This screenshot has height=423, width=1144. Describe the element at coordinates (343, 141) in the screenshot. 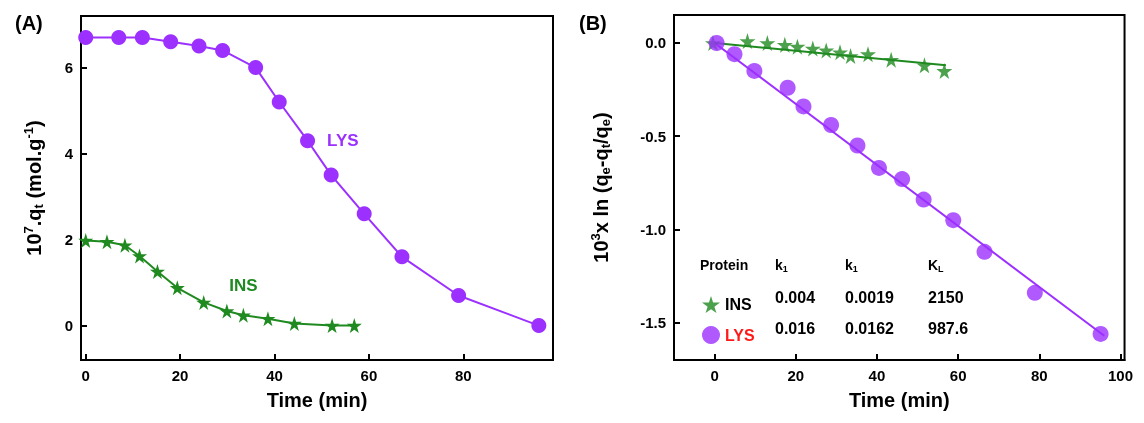

I see `series-label: LYS` at that location.